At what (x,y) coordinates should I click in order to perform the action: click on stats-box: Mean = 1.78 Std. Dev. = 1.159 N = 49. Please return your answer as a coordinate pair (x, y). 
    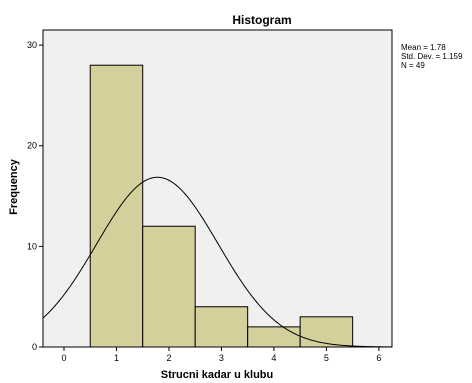
    Looking at the image, I should click on (432, 56).